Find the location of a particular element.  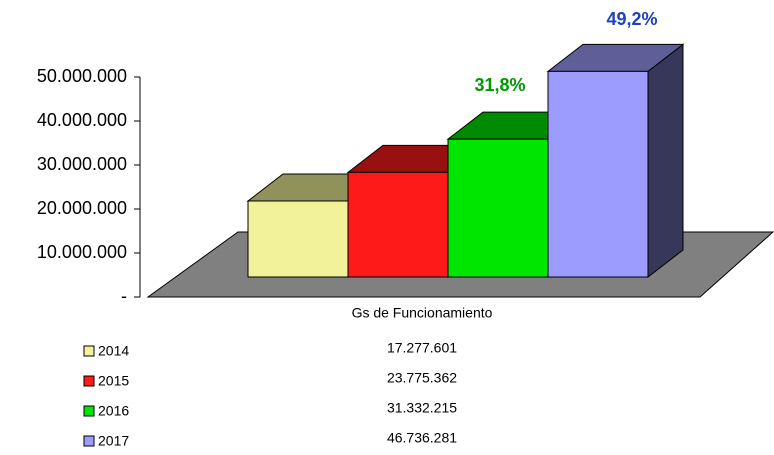

annotation: 31,8% is located at coordinates (499, 85).